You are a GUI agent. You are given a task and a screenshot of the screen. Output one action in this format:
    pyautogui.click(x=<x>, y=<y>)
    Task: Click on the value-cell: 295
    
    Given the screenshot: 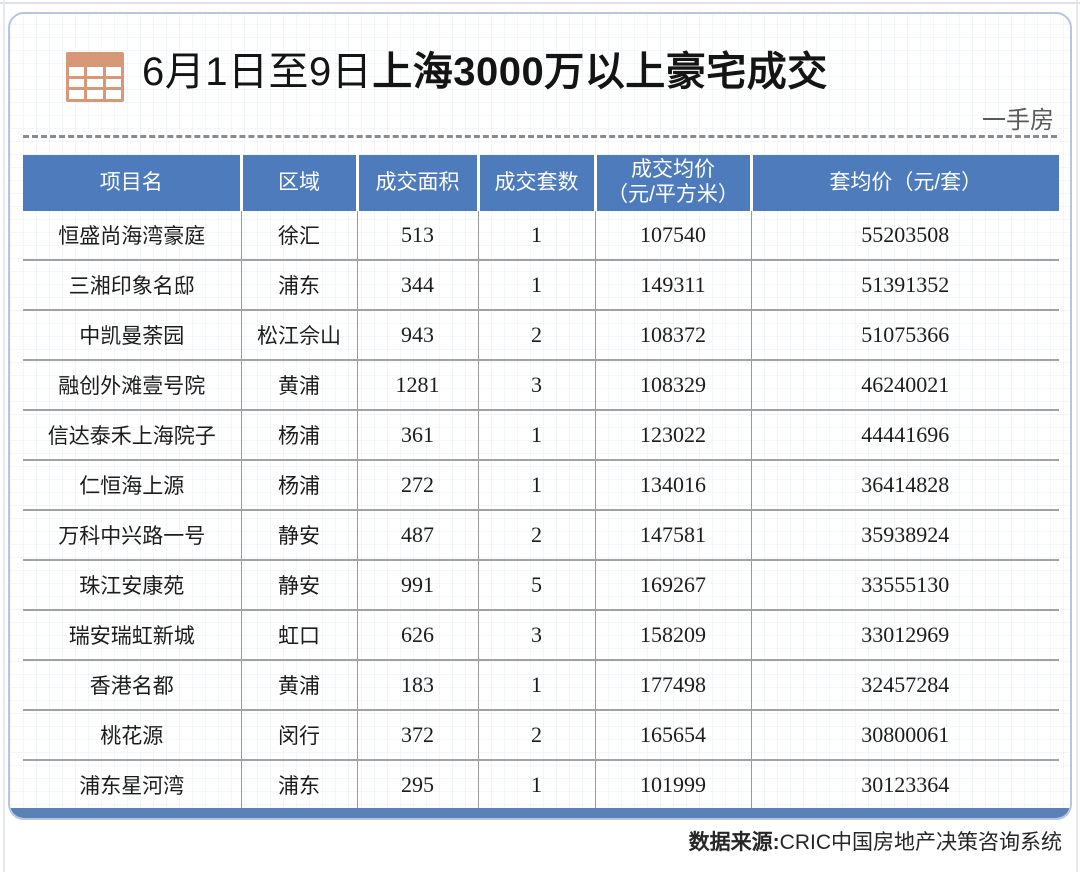 What is the action you would take?
    pyautogui.click(x=417, y=784)
    